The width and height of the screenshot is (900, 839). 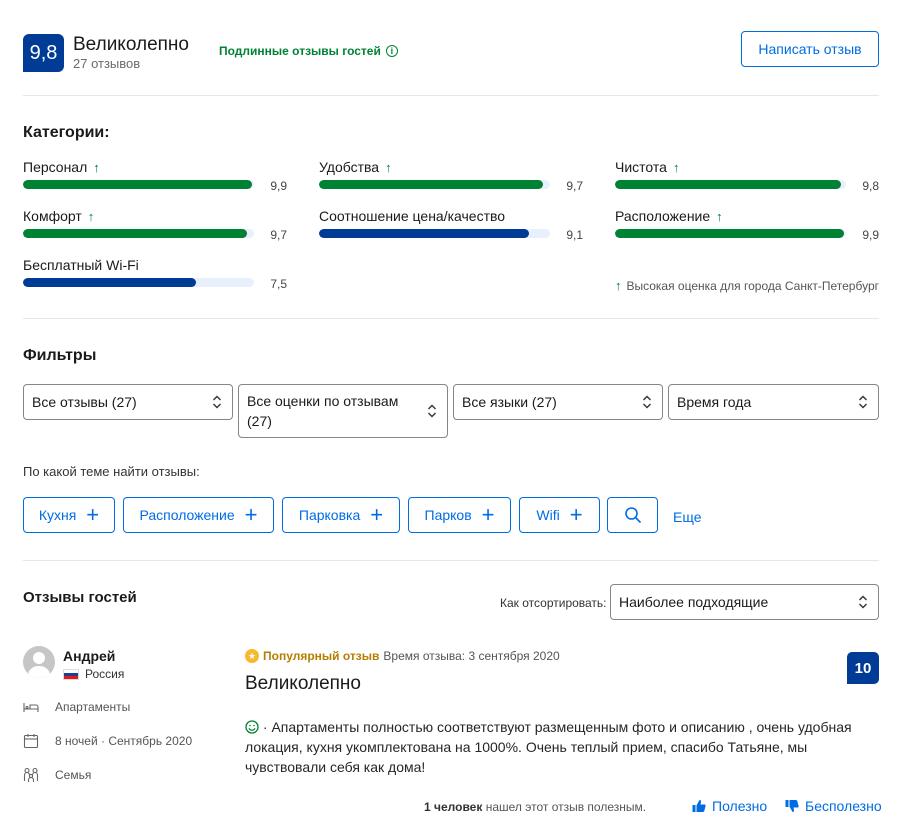 I want to click on info-icon: i, so click(x=391, y=51).